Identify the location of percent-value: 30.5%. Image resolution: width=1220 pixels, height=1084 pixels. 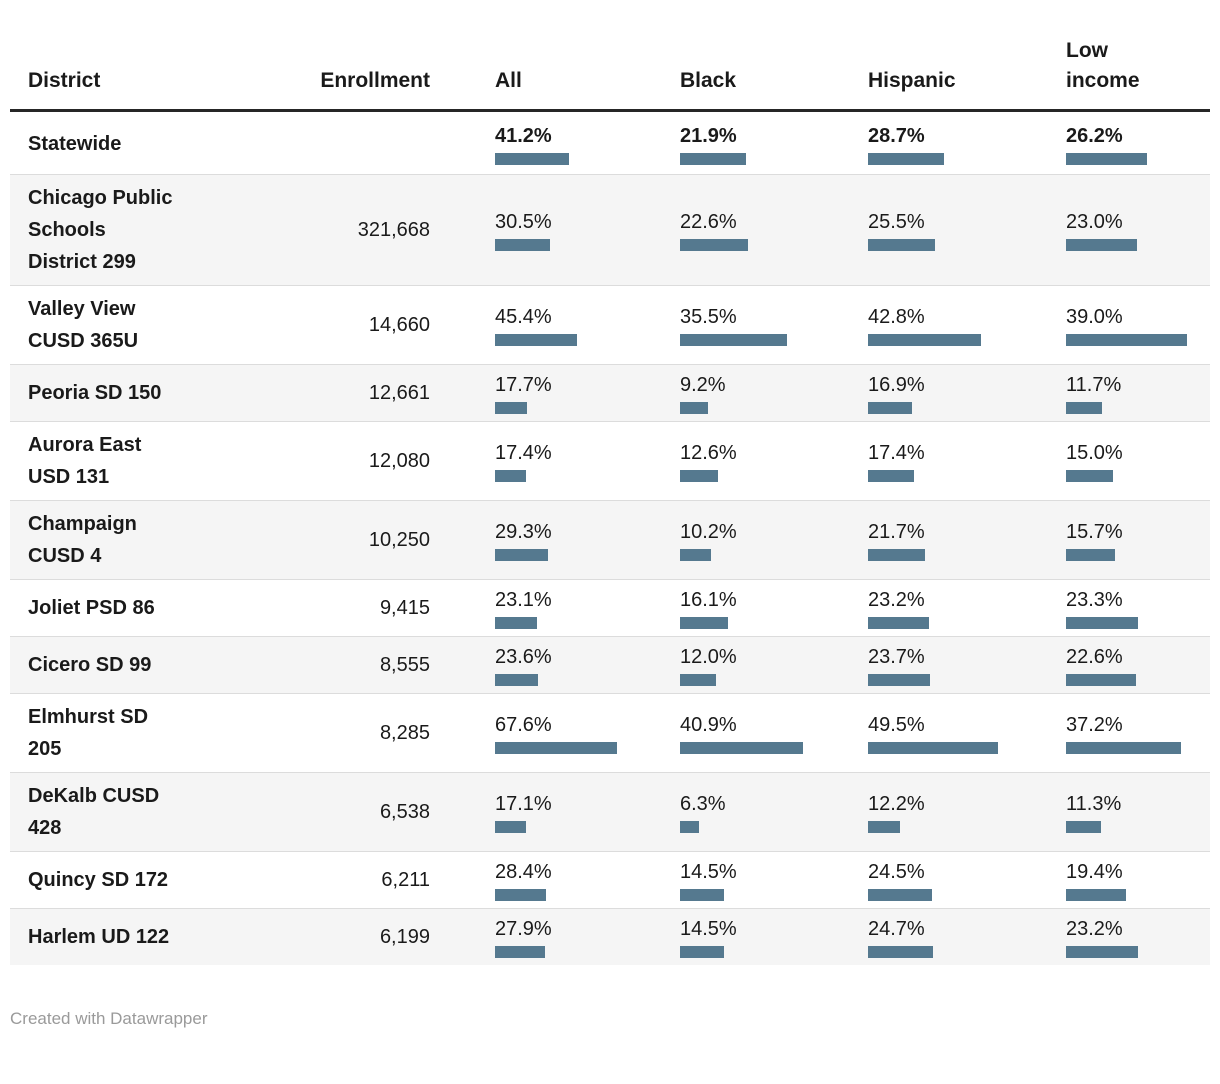
(523, 222).